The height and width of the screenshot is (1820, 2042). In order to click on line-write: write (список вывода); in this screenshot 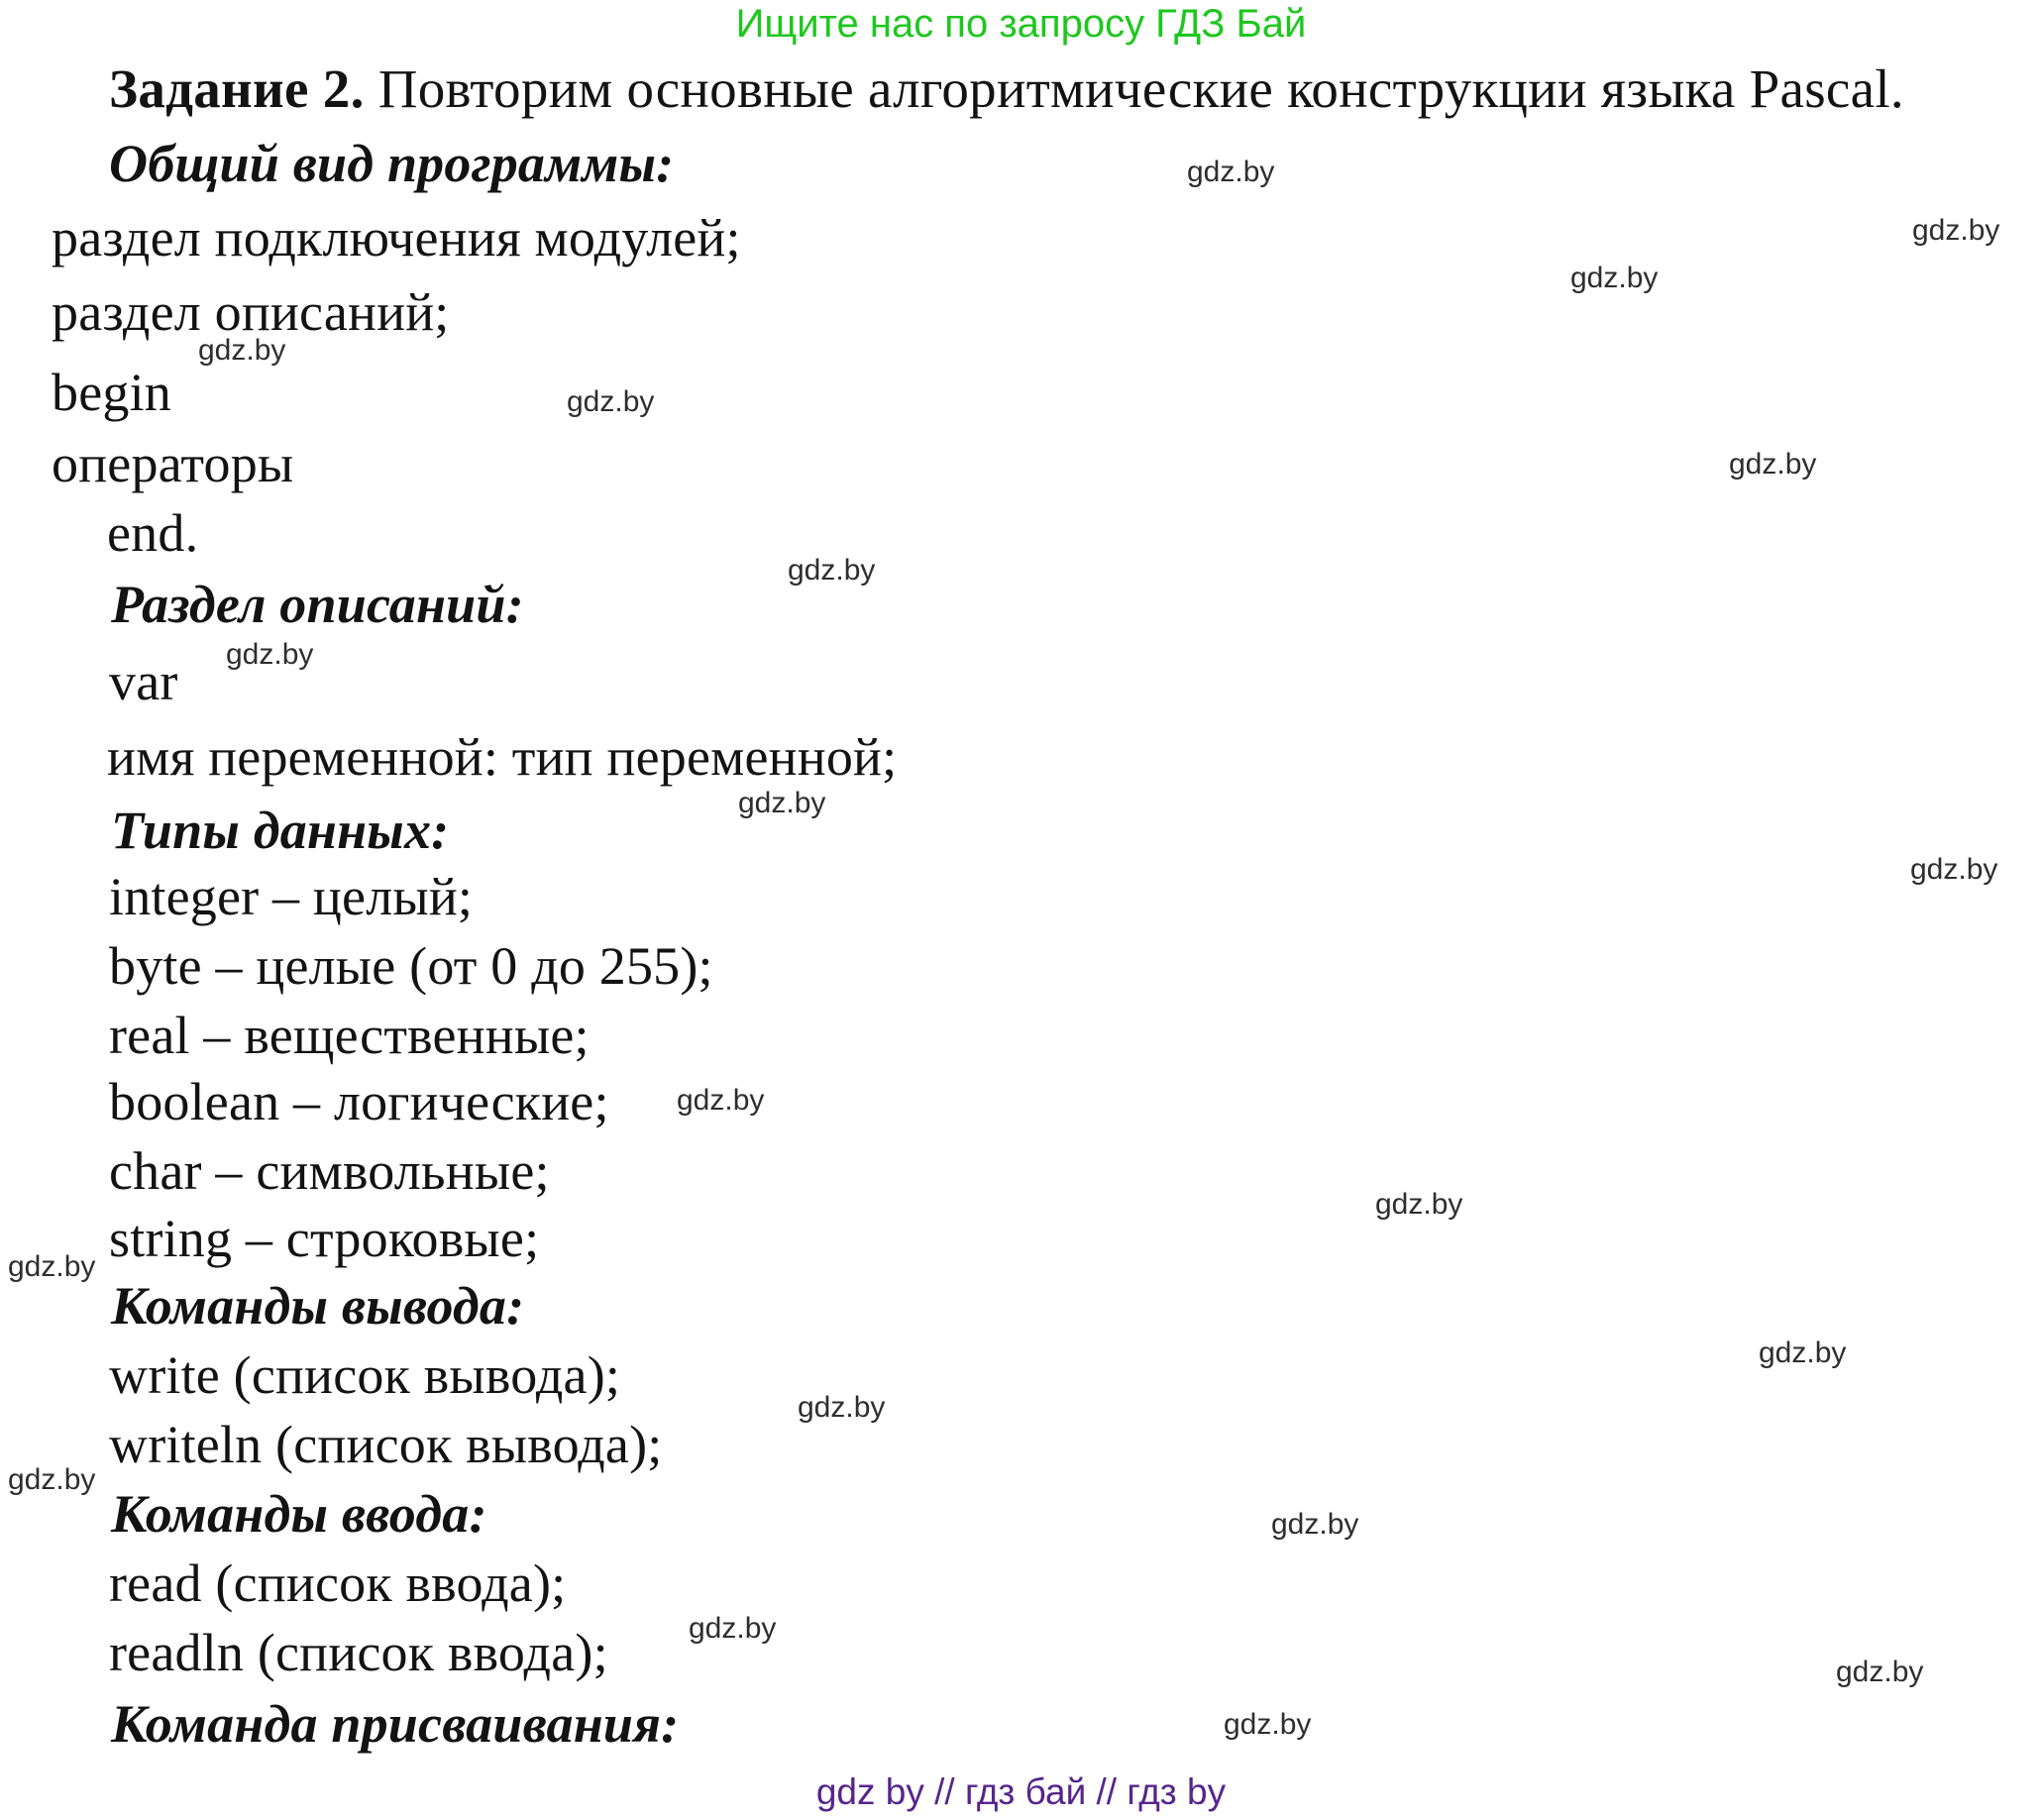, I will do `click(365, 1375)`.